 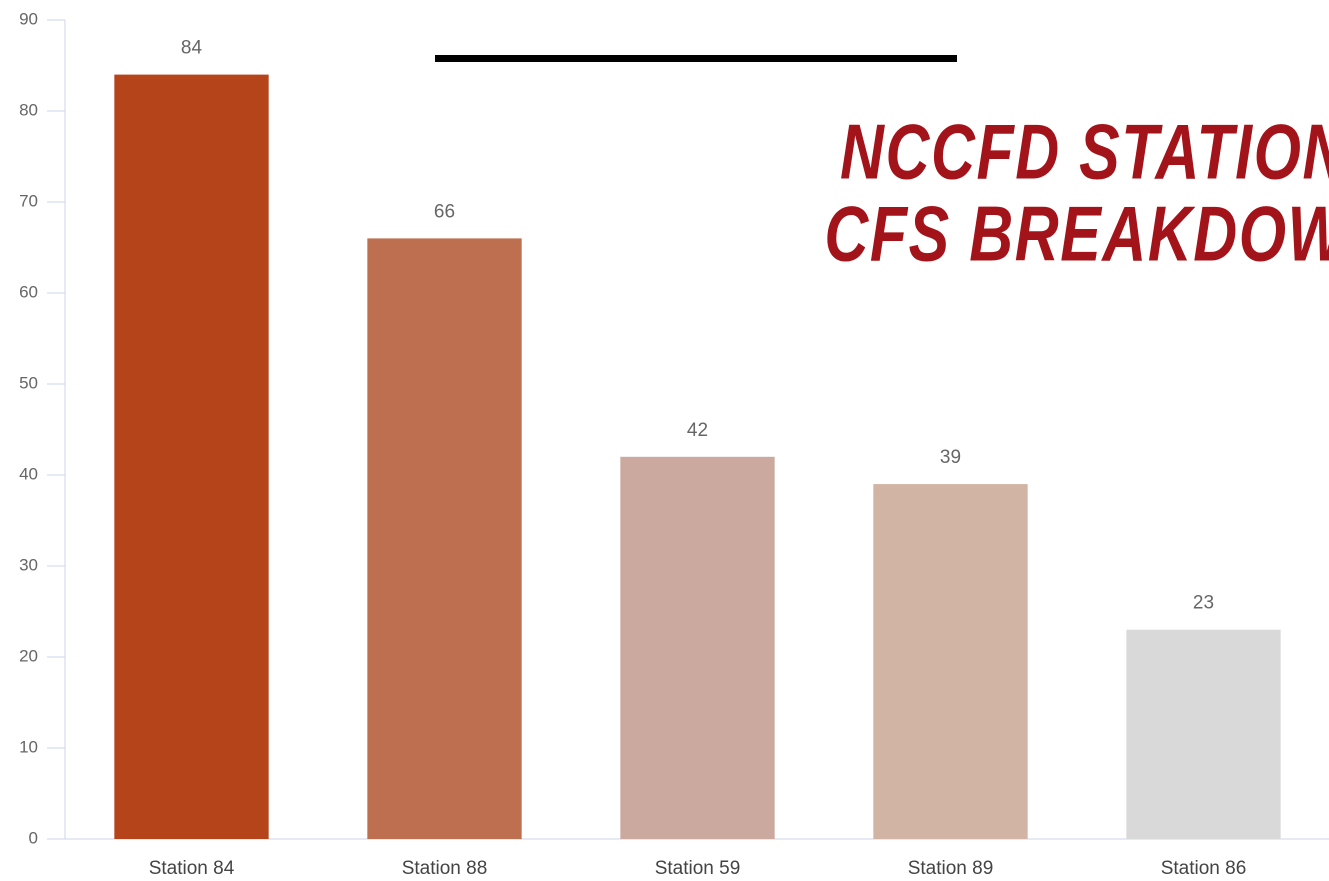 What do you see at coordinates (698, 868) in the screenshot?
I see `x-tick-label: Station 59` at bounding box center [698, 868].